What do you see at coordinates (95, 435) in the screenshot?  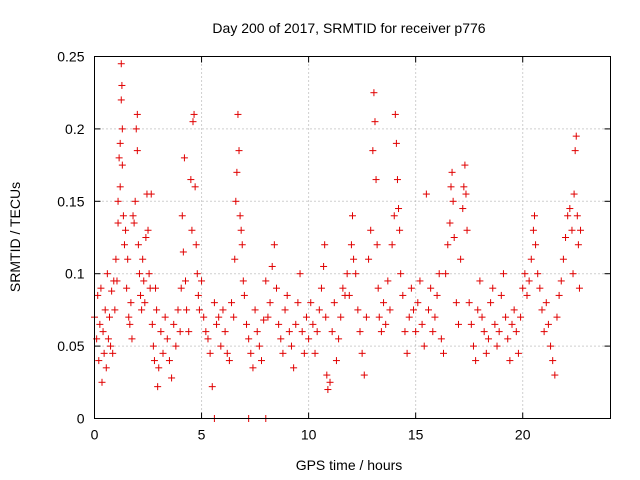 I see `x-tick-label: 0` at bounding box center [95, 435].